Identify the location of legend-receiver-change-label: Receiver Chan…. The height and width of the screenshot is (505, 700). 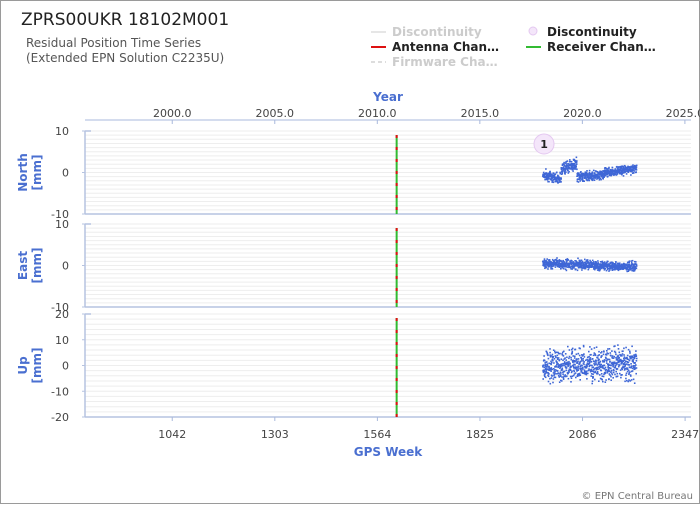
(601, 47).